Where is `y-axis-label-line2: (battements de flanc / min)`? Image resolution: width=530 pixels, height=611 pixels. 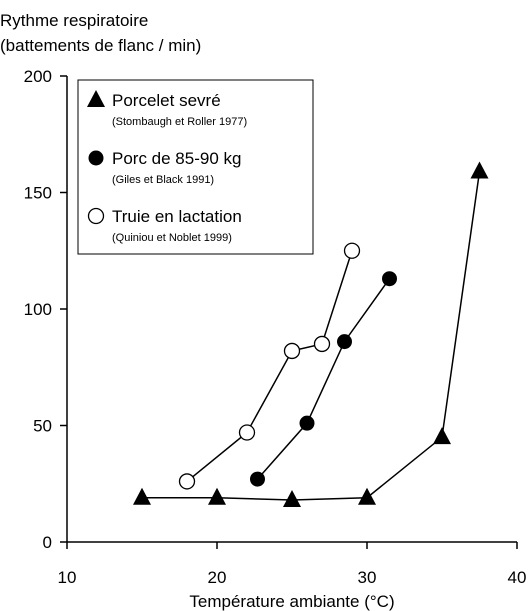 y-axis-label-line2: (battements de flanc / min) is located at coordinates (100, 45).